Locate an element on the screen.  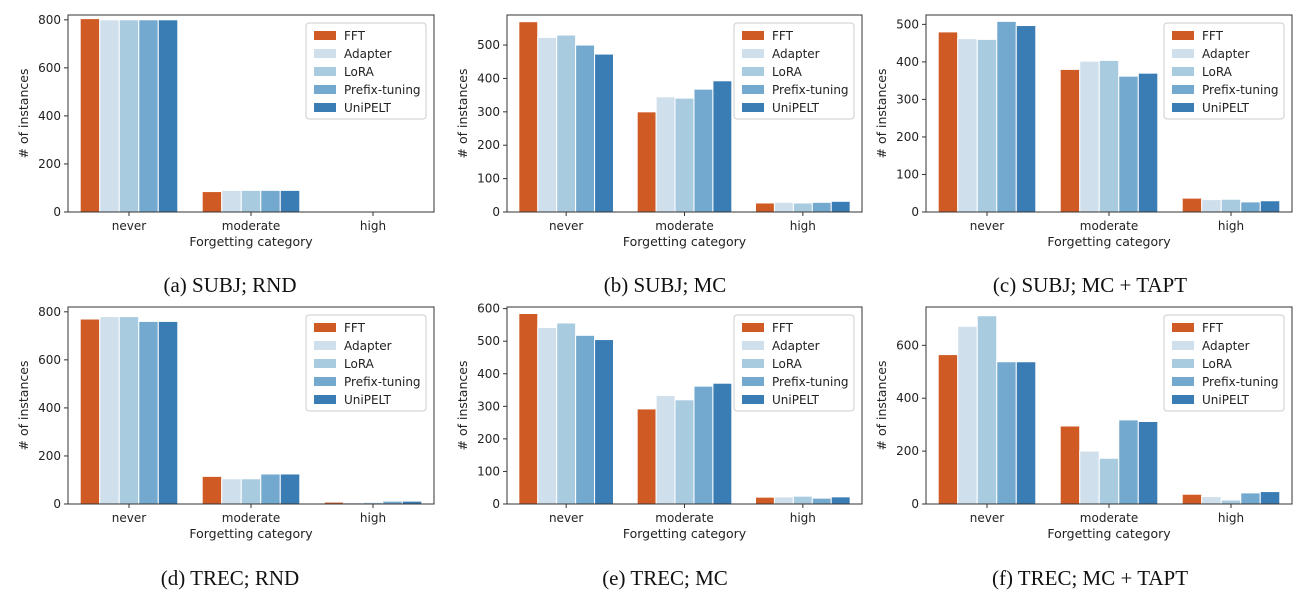
panel-caption: (e) TREC; MC is located at coordinates (665, 578).